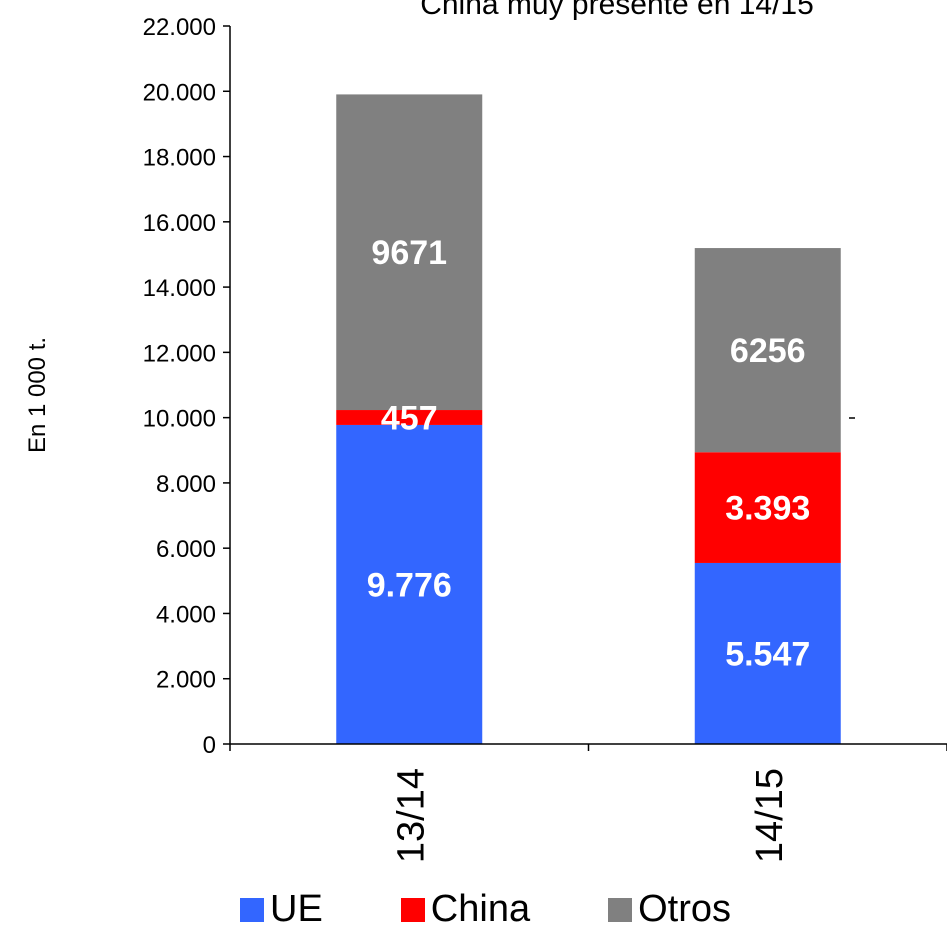 Image resolution: width=947 pixels, height=931 pixels. I want to click on legend: UE China Otros, so click(524, 909).